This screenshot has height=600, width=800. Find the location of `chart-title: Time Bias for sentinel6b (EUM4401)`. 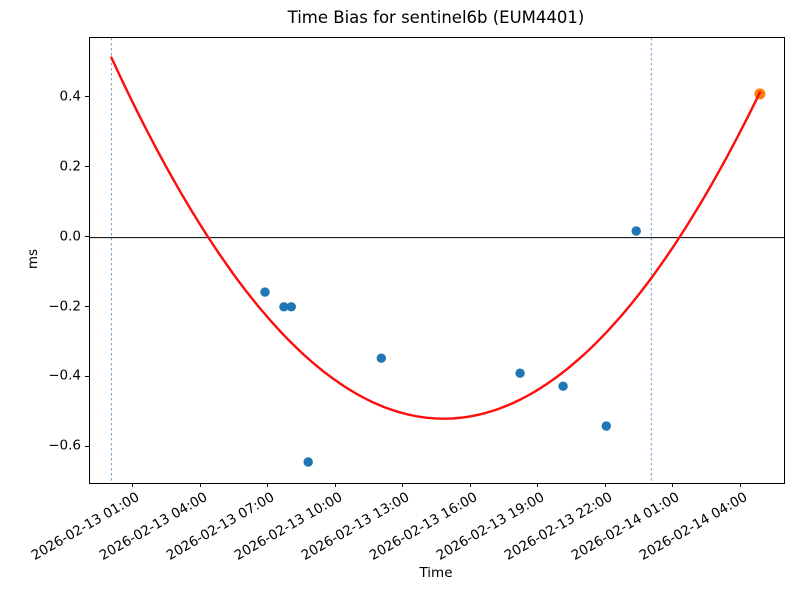

chart-title: Time Bias for sentinel6b (EUM4401) is located at coordinates (436, 17).